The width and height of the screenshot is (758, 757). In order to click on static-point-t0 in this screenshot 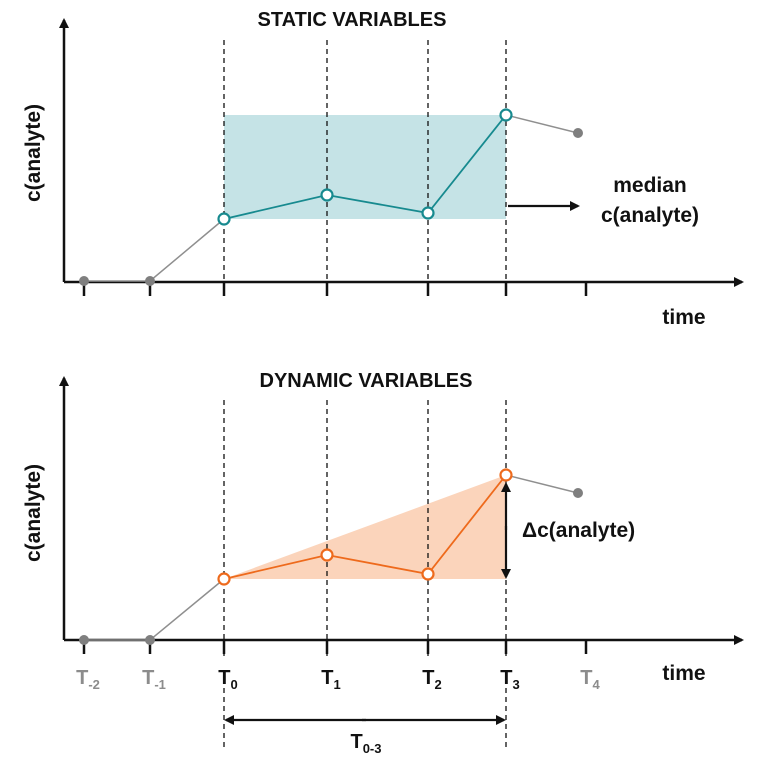, I will do `click(224, 219)`.